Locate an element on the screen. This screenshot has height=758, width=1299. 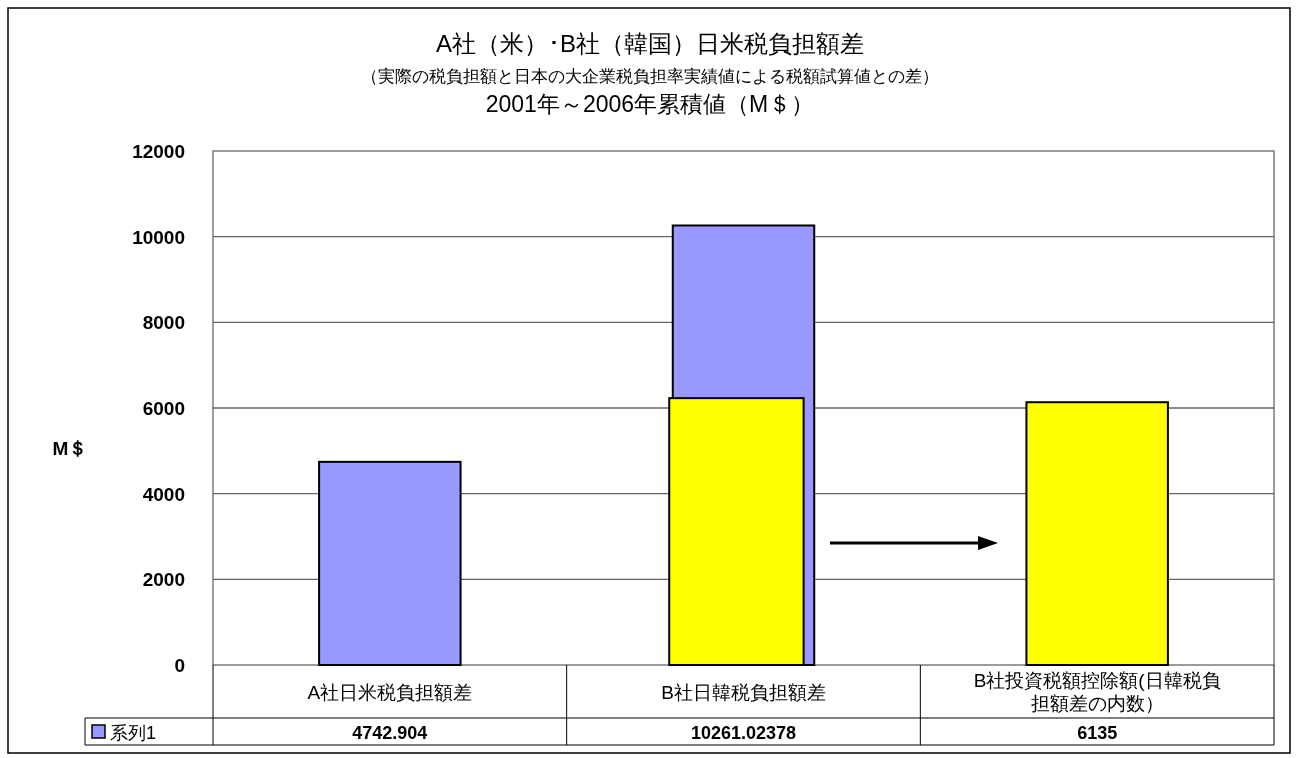
chart-title: A社（米）･B社（韓国）日米税負担額差 is located at coordinates (650, 43).